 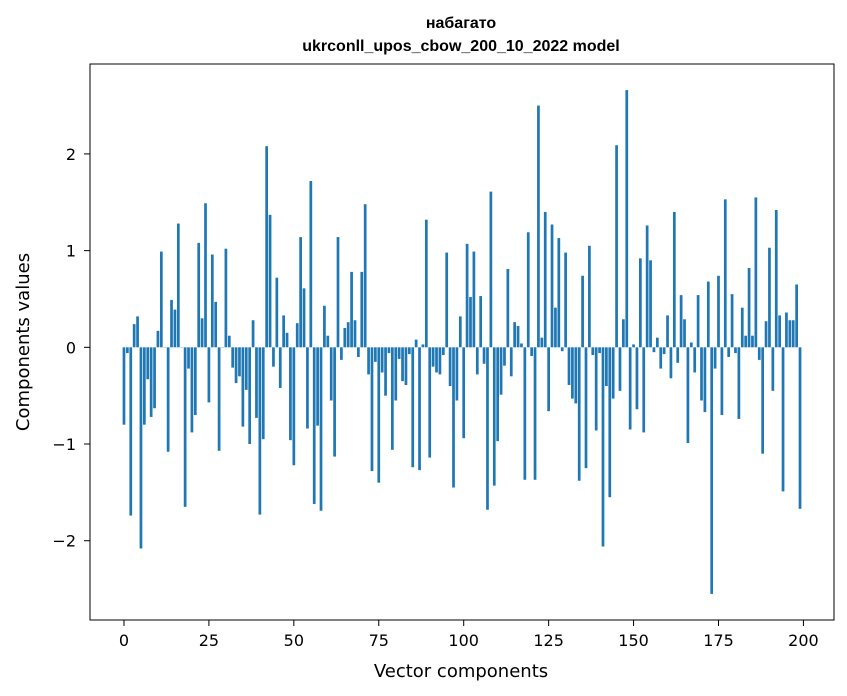 What do you see at coordinates (379, 640) in the screenshot?
I see `x-tick-label: 75` at bounding box center [379, 640].